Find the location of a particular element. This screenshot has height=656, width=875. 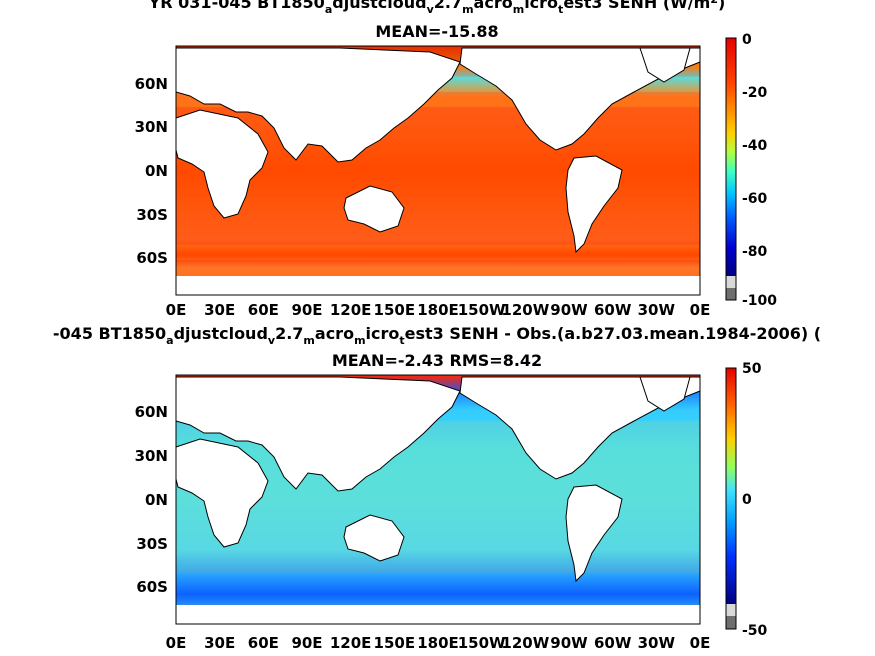

colorbar-tick: 50 is located at coordinates (752, 369).